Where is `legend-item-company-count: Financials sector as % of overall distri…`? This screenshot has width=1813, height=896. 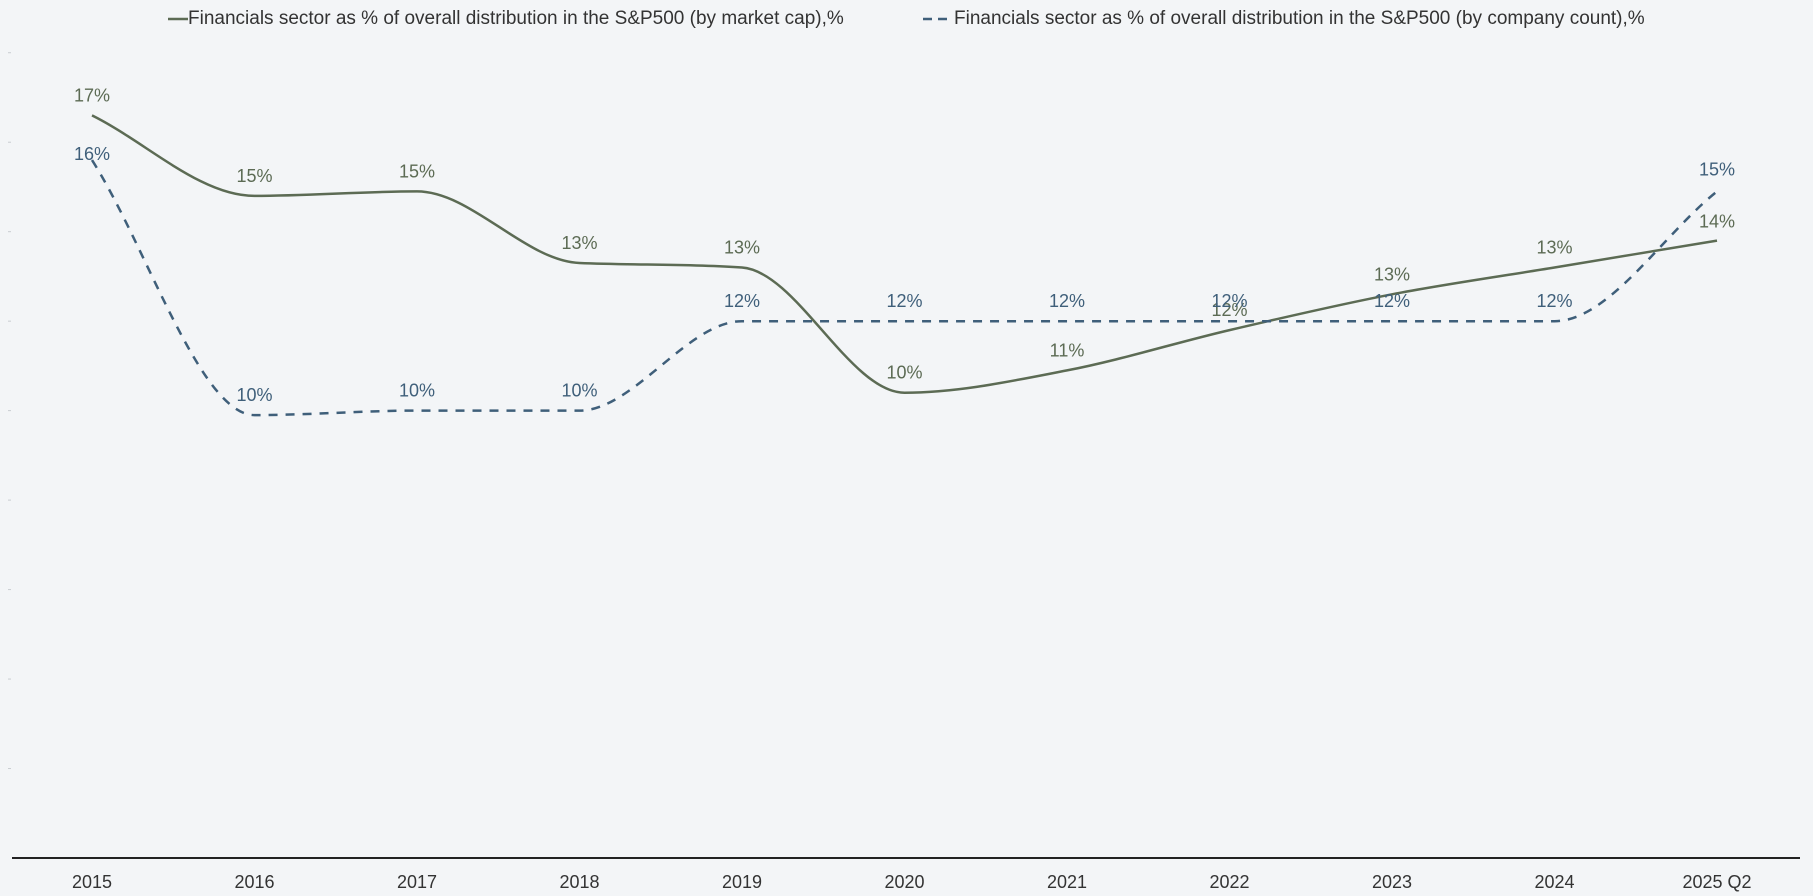 legend-item-company-count: Financials sector as % of overall distri… is located at coordinates (1283, 19).